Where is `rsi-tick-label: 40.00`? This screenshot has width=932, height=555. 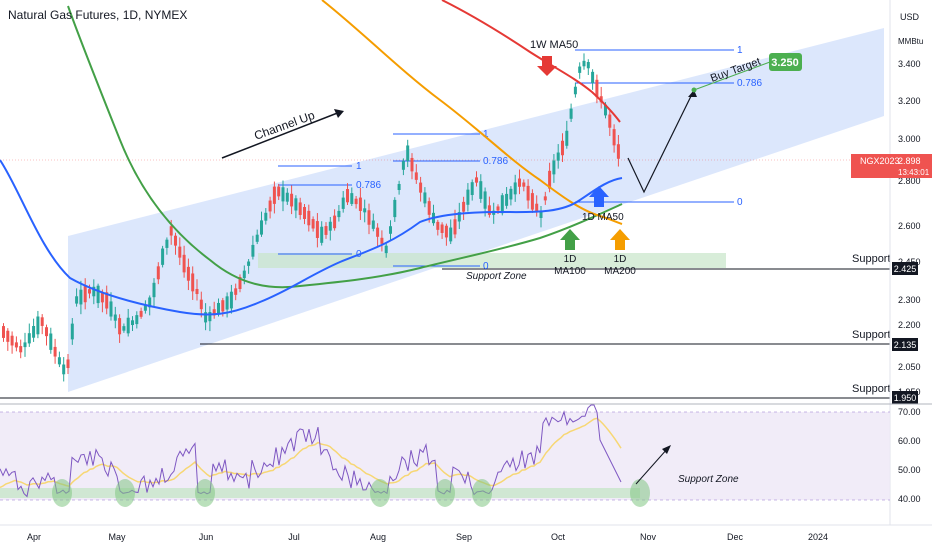 rsi-tick-label: 40.00 is located at coordinates (909, 499).